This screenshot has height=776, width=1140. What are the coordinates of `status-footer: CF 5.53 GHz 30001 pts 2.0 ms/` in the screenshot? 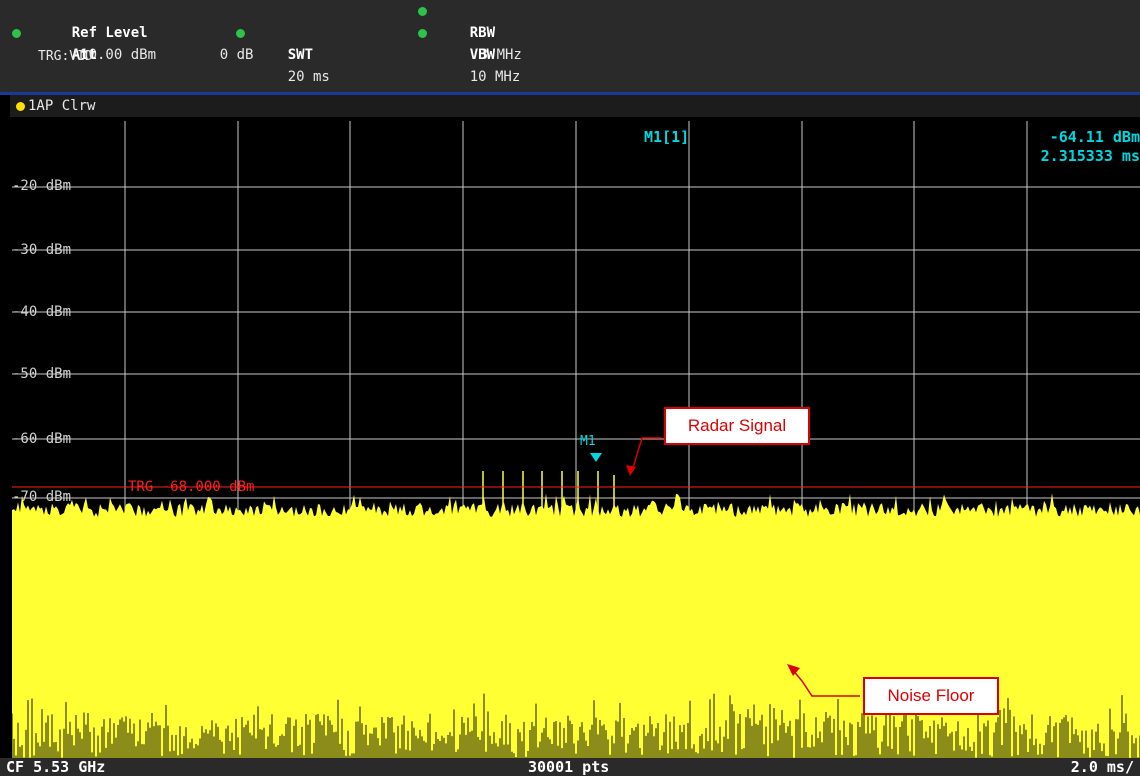 It's located at (570, 767).